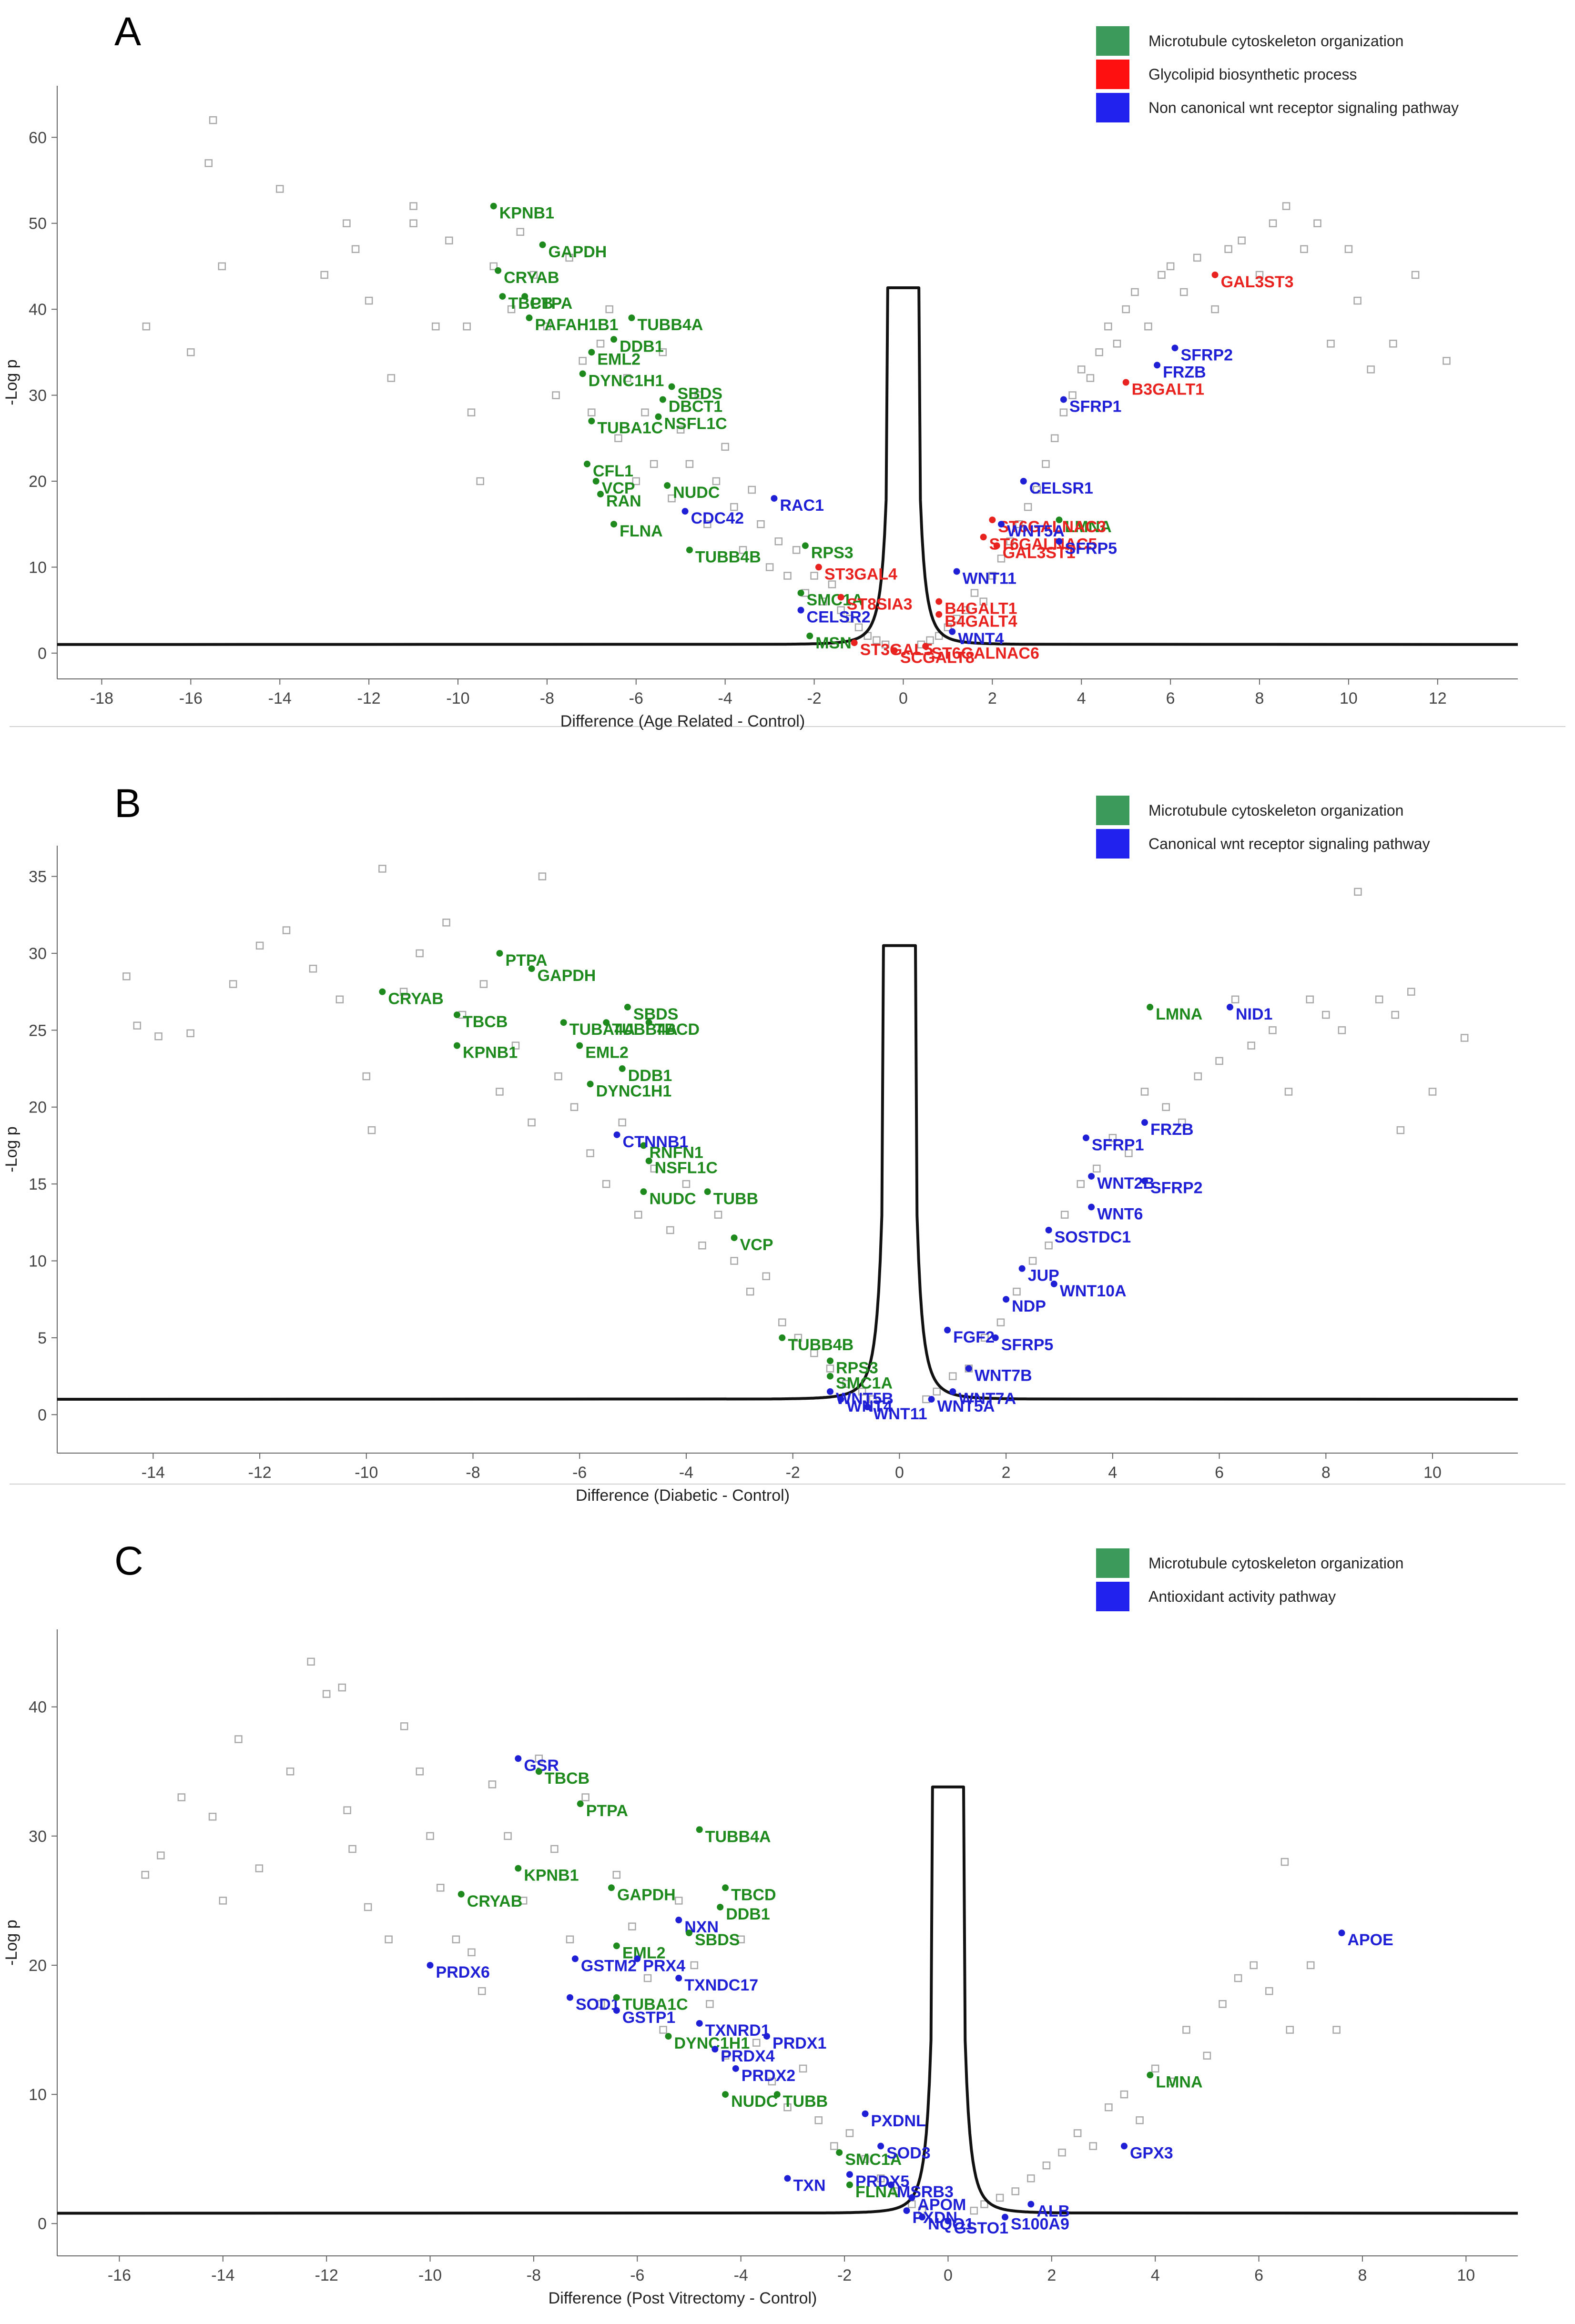  I want to click on gene-label: NQO1, so click(951, 2224).